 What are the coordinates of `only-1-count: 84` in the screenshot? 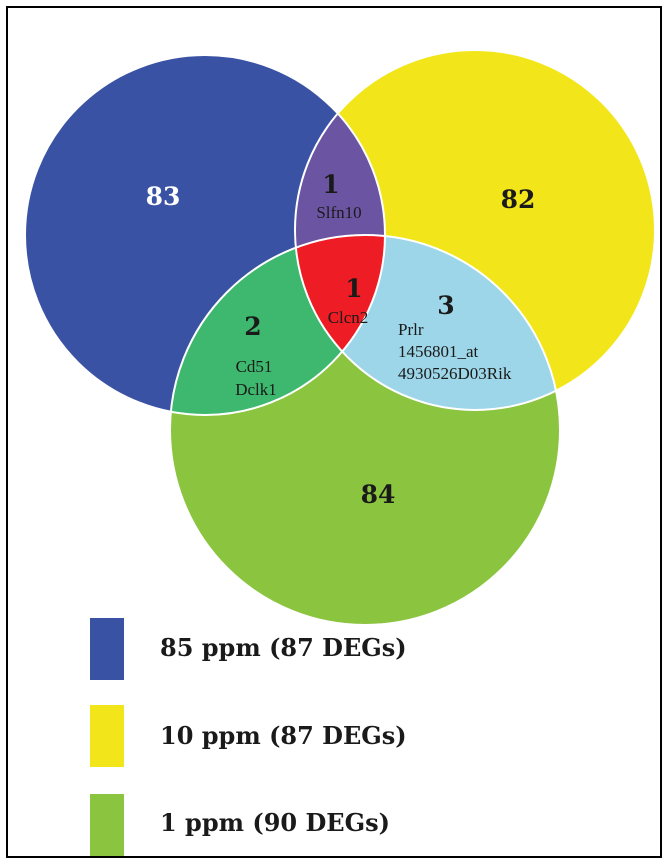 It's located at (378, 494).